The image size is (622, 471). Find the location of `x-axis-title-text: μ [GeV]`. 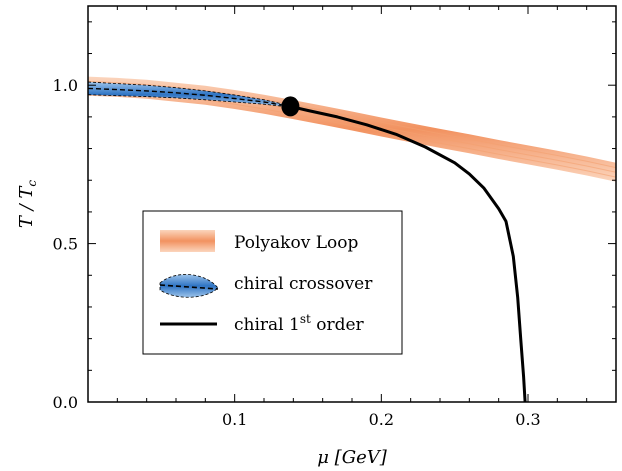

x-axis-title-text: μ [GeV] is located at coordinates (352, 457).